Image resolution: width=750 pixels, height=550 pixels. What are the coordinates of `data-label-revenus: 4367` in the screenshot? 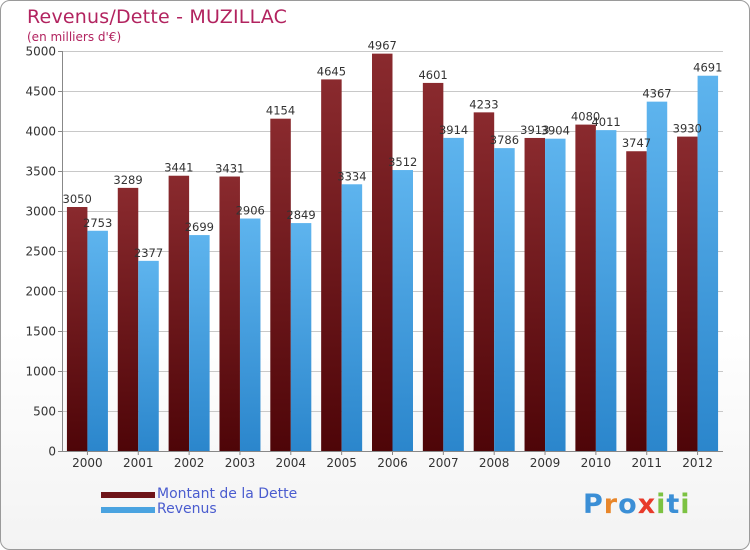 It's located at (656, 94).